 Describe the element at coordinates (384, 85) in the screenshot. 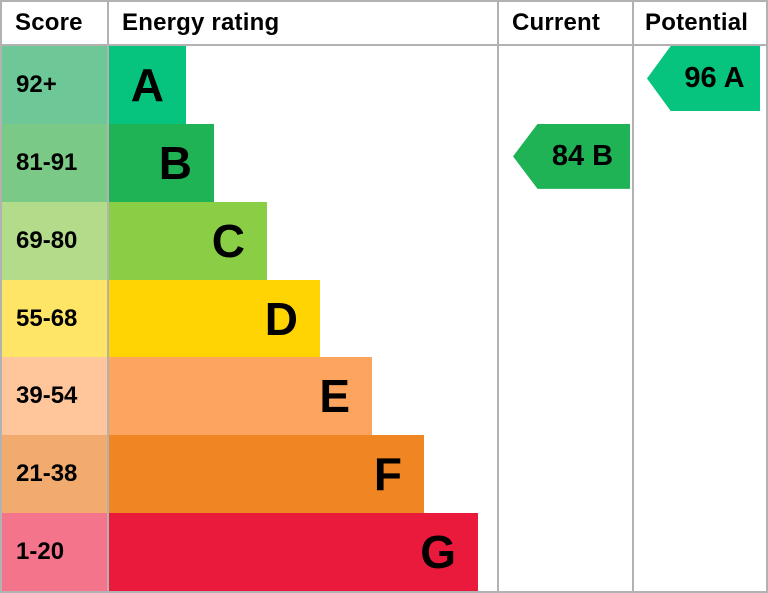

I see `band-row-a: 92+ A` at that location.